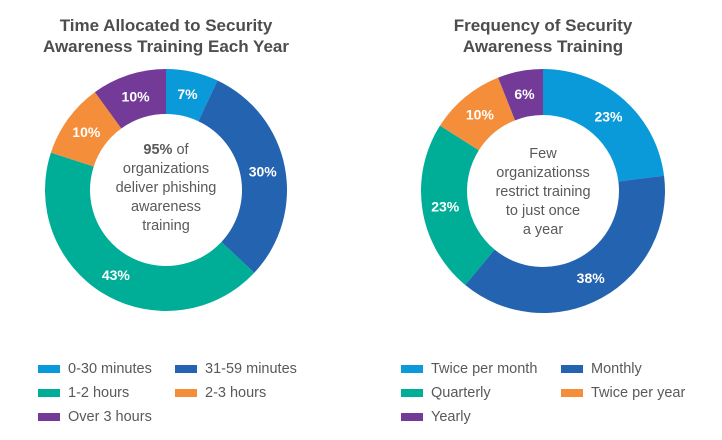  I want to click on legend-item: 1-2 hours, so click(83, 393).